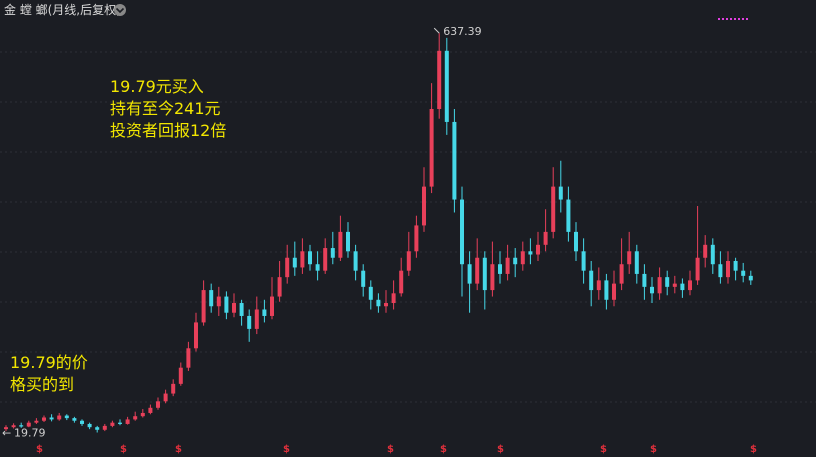 The image size is (816, 457). Describe the element at coordinates (168, 130) in the screenshot. I see `annotation: 投资者回报12倍` at that location.